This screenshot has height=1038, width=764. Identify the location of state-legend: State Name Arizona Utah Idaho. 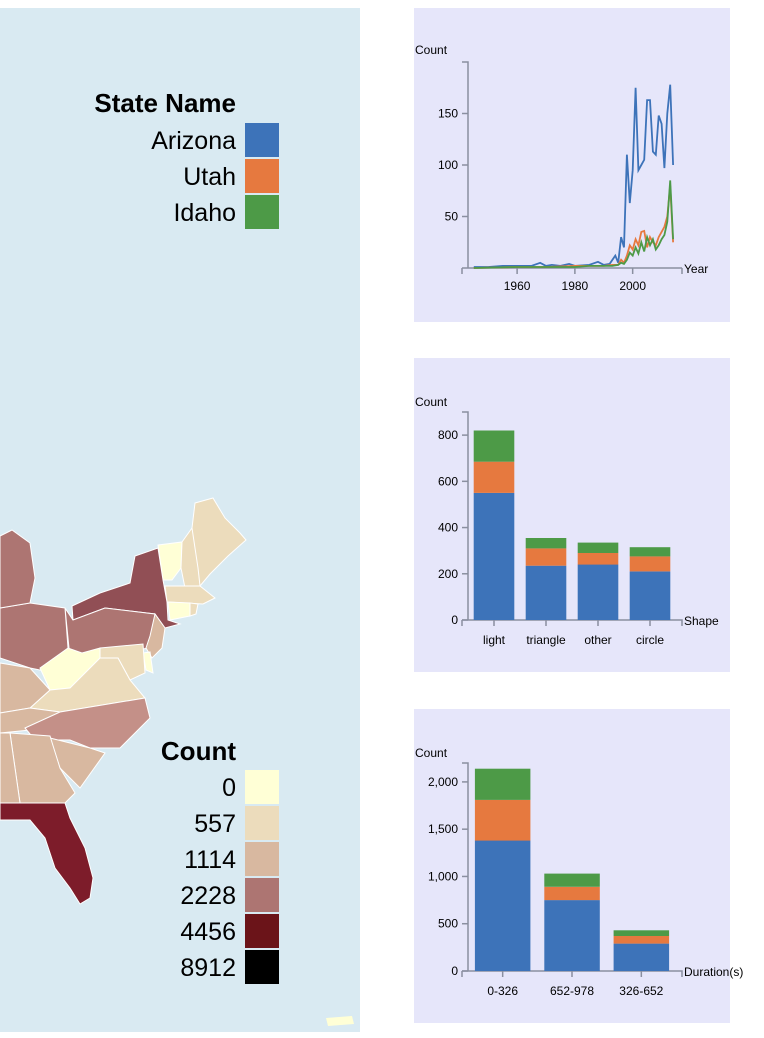
(186, 158).